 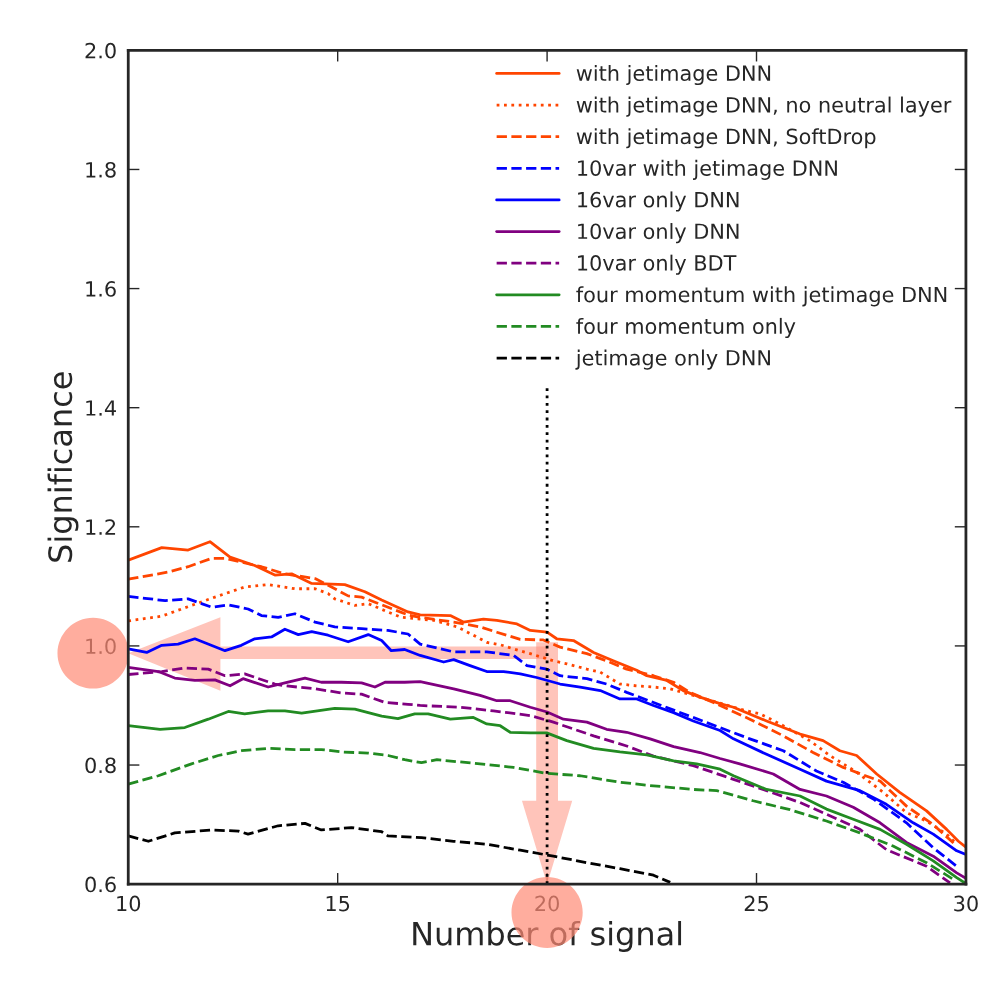 I want to click on legend-label: 10var only DNN, so click(x=658, y=233).